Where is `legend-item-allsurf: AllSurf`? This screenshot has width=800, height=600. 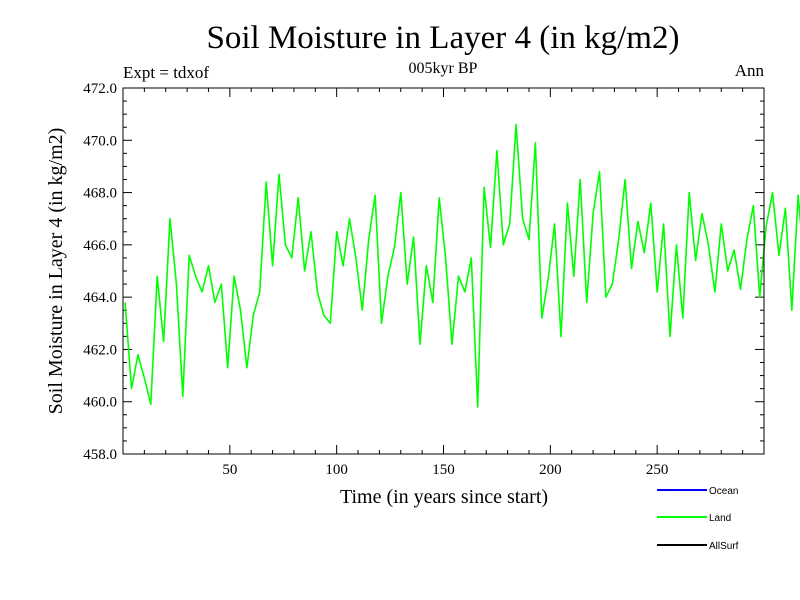 legend-item-allsurf: AllSurf is located at coordinates (698, 546).